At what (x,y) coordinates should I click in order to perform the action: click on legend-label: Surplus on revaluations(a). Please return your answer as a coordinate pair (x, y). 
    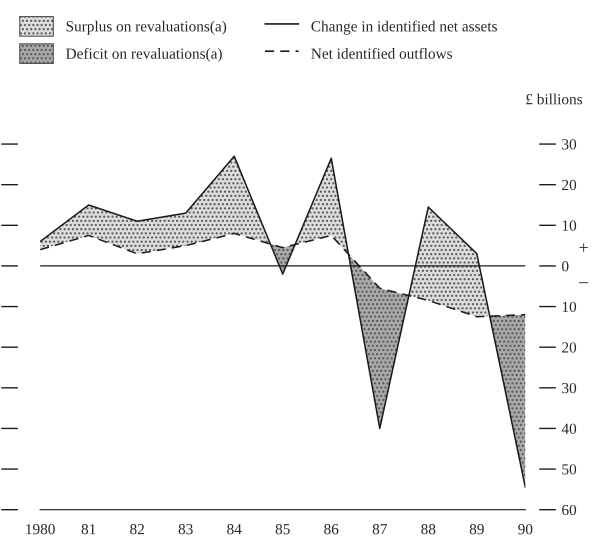
    Looking at the image, I should click on (146, 27).